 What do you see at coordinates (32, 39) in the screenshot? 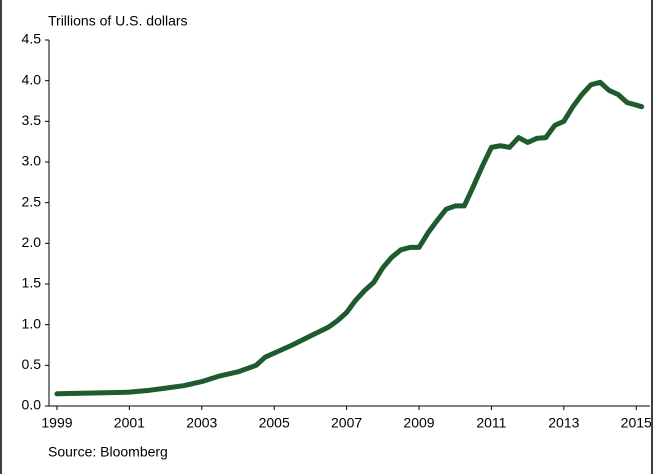
I see `y-tick-label: 4.5` at bounding box center [32, 39].